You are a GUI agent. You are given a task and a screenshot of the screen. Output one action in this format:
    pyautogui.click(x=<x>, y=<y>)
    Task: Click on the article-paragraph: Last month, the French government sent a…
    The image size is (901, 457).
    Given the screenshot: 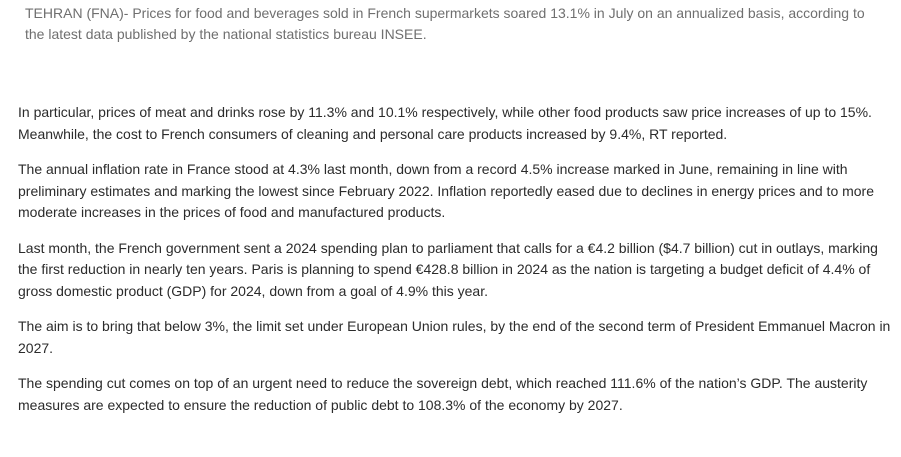 What is the action you would take?
    pyautogui.click(x=448, y=269)
    